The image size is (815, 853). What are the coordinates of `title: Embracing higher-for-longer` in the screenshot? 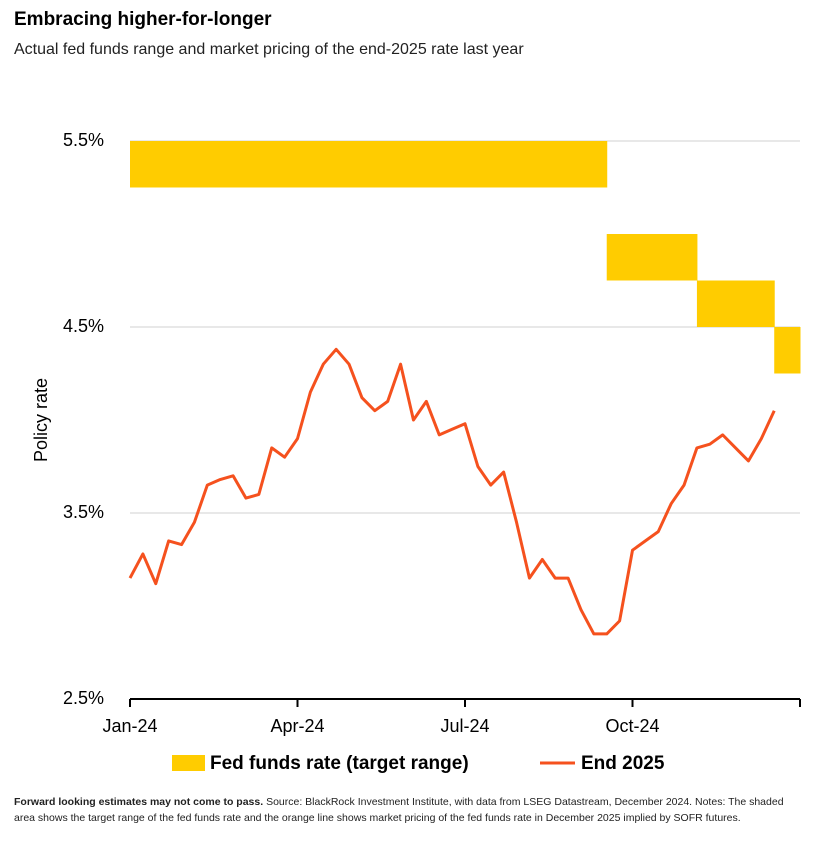 It's located at (143, 19).